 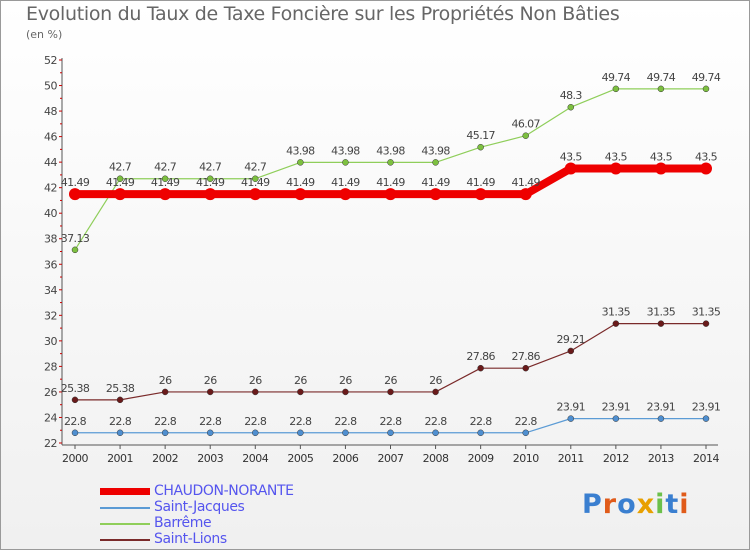 I want to click on x-tick-label: 2003, so click(x=210, y=458).